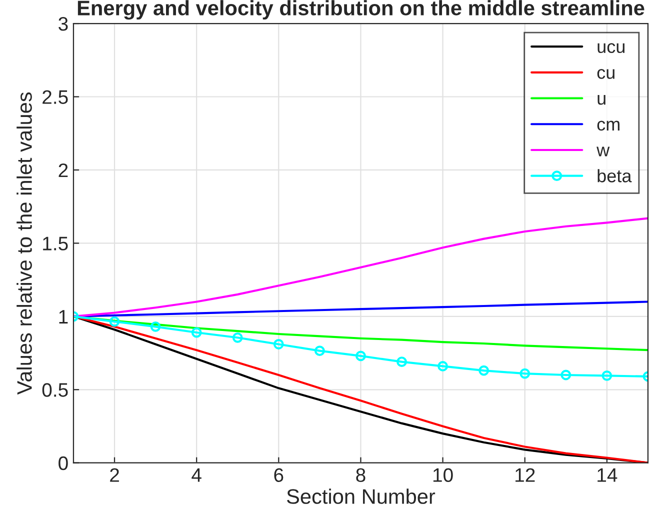 This screenshot has height=523, width=668. Describe the element at coordinates (443, 475) in the screenshot. I see `x-tick-label: 10` at that location.